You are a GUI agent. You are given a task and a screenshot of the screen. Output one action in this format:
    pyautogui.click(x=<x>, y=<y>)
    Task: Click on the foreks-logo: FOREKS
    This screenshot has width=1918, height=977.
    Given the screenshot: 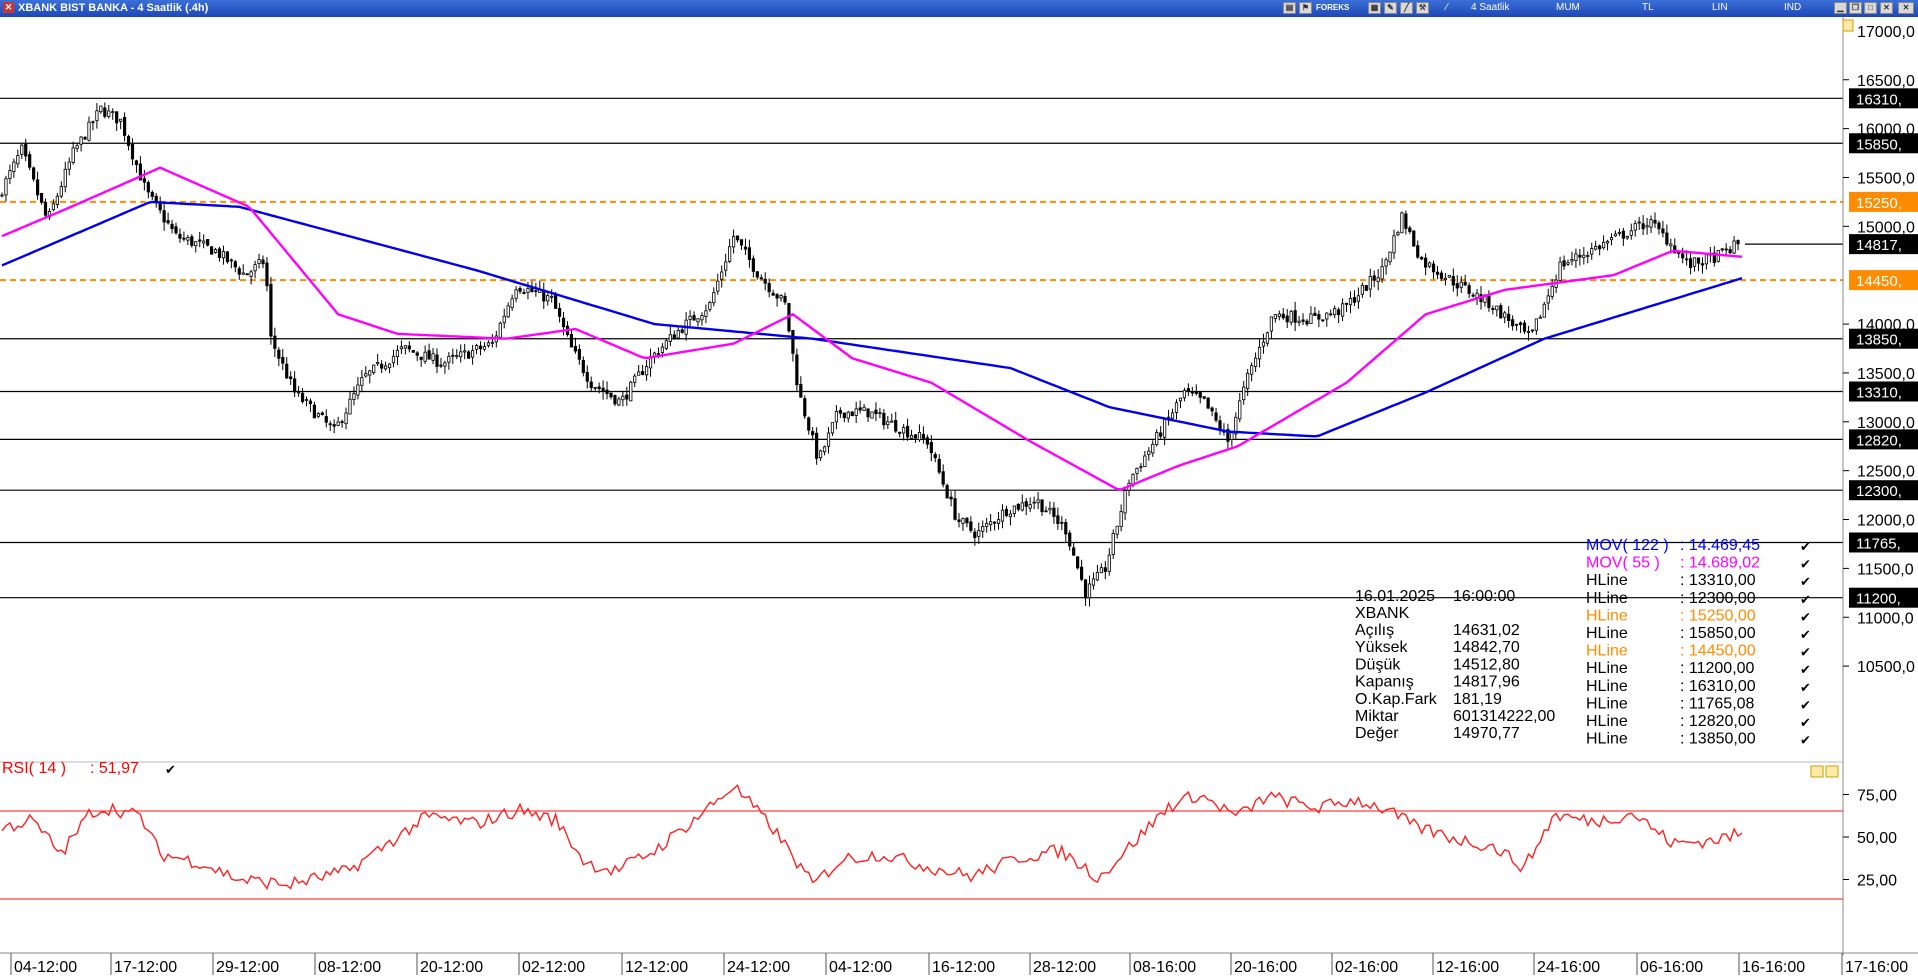 What is the action you would take?
    pyautogui.click(x=1333, y=7)
    